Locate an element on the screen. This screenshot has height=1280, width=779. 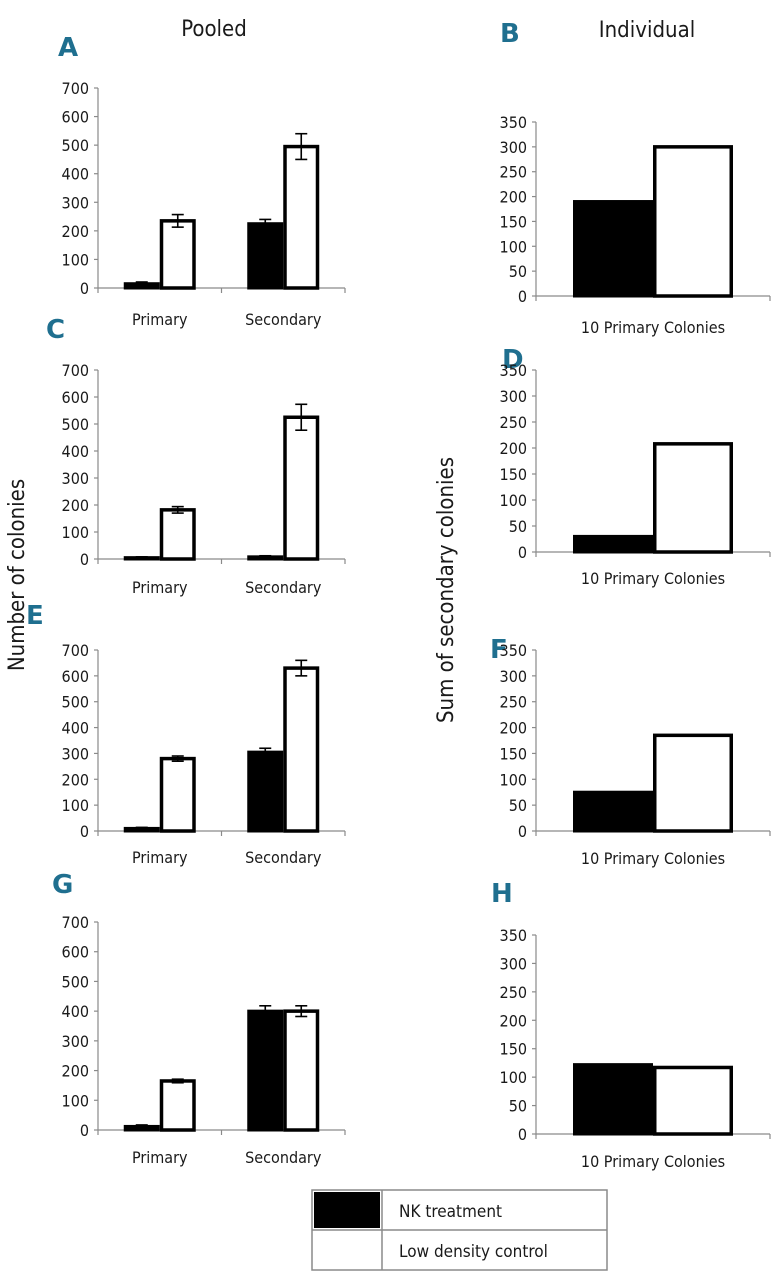
chart-a-y-tick-label: 300 is located at coordinates (75, 202).